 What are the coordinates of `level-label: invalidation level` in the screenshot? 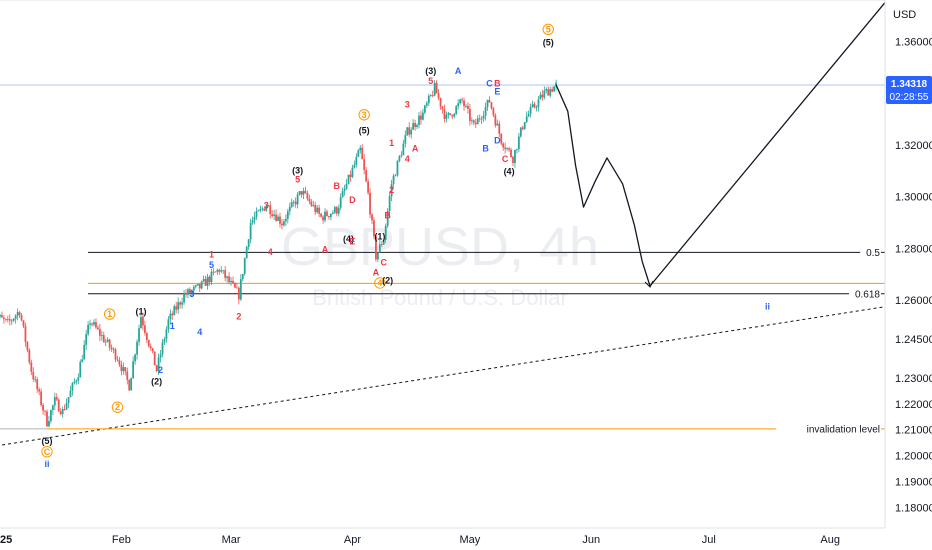 It's located at (843, 429).